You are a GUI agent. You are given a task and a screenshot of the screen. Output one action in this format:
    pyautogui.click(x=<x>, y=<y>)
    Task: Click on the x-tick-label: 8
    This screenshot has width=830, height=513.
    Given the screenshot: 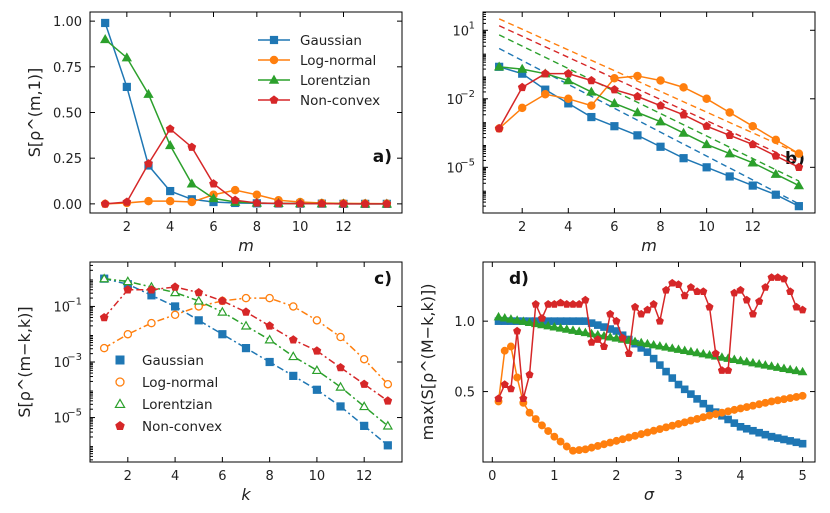 What is the action you would take?
    pyautogui.click(x=257, y=227)
    